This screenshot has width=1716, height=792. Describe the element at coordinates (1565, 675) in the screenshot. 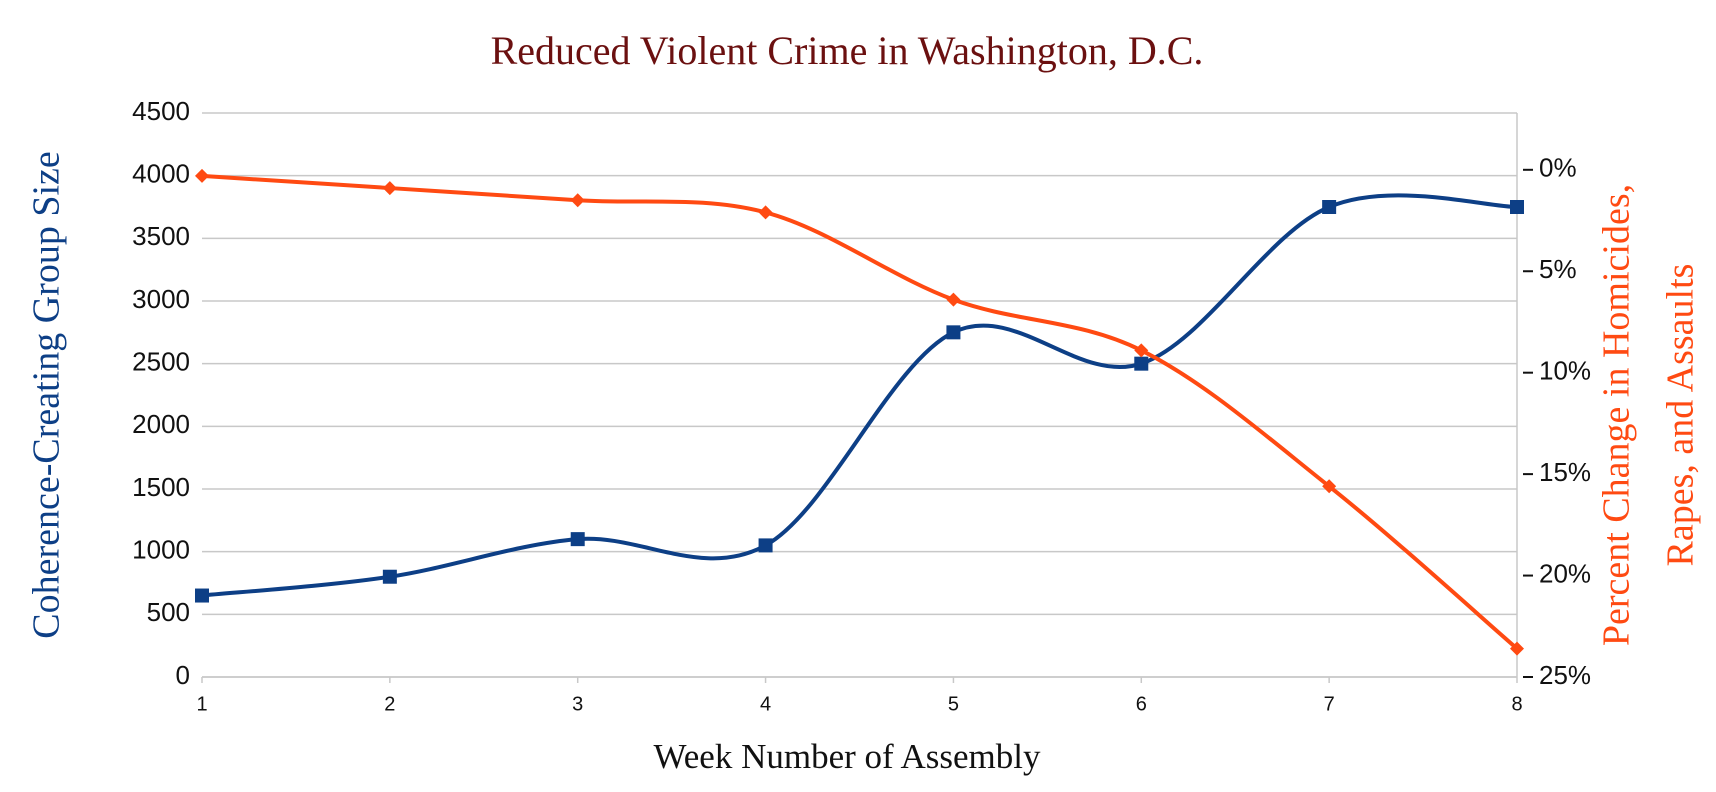

I see `y2-tick-label: 25%` at that location.